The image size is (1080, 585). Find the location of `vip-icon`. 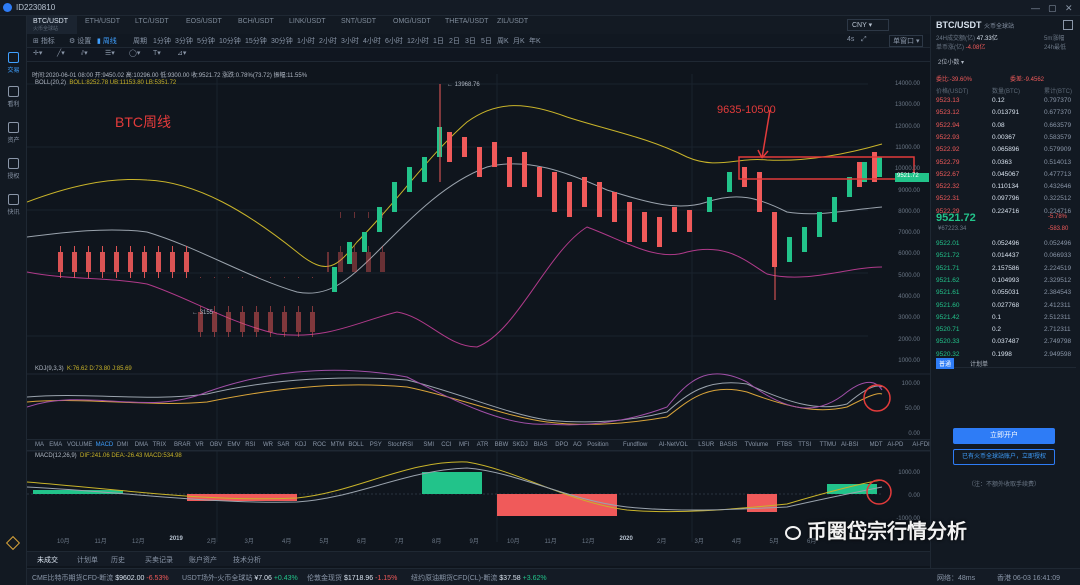

vip-icon is located at coordinates (13, 543).